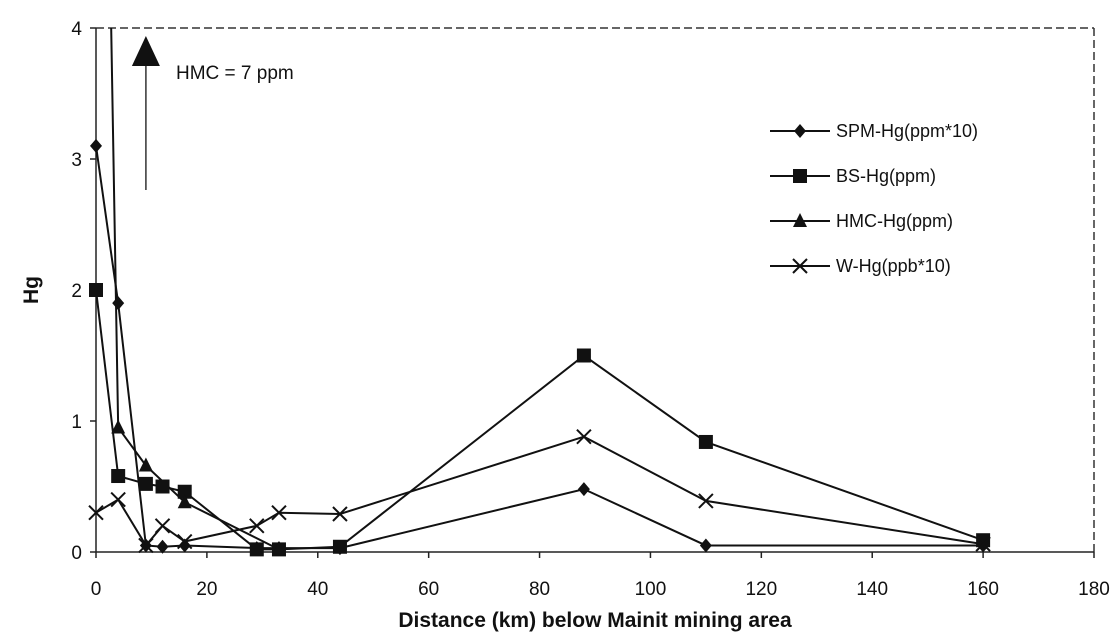 This screenshot has width=1114, height=635. Describe the element at coordinates (428, 589) in the screenshot. I see `x-tick-label: 60` at that location.